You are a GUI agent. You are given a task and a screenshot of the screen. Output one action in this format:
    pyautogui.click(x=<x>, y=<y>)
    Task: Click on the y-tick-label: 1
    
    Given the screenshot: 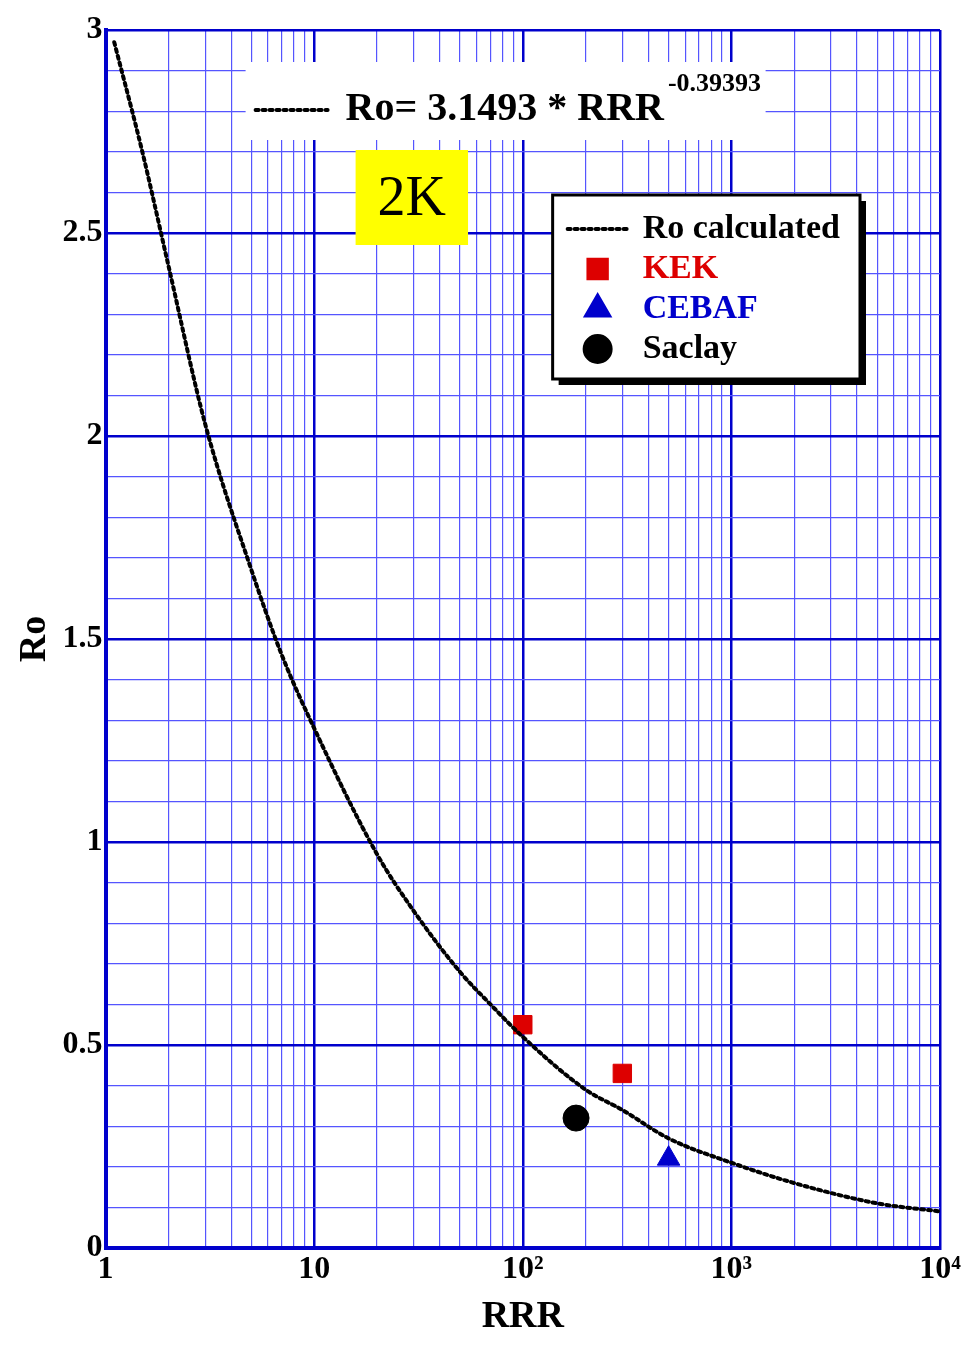 What is the action you would take?
    pyautogui.click(x=94, y=839)
    